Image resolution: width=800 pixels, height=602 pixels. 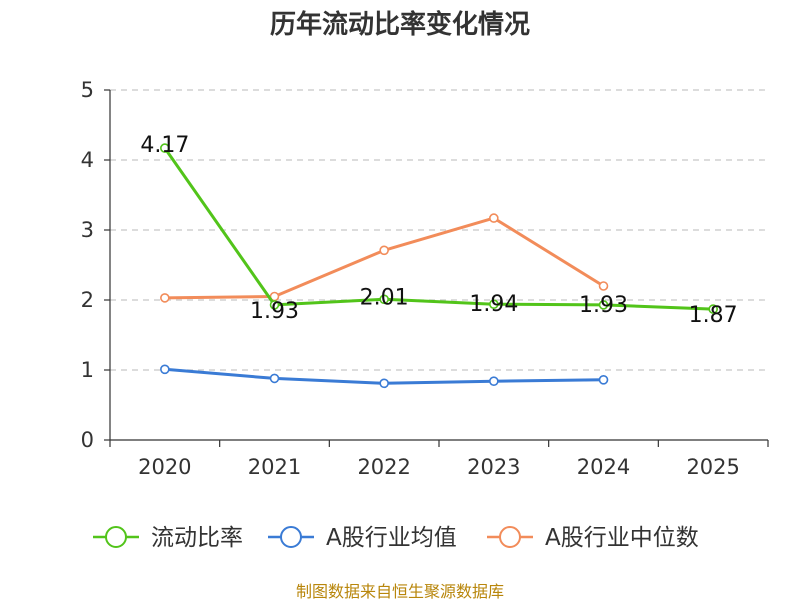 I want to click on data-label: 1.94, so click(x=493, y=304).